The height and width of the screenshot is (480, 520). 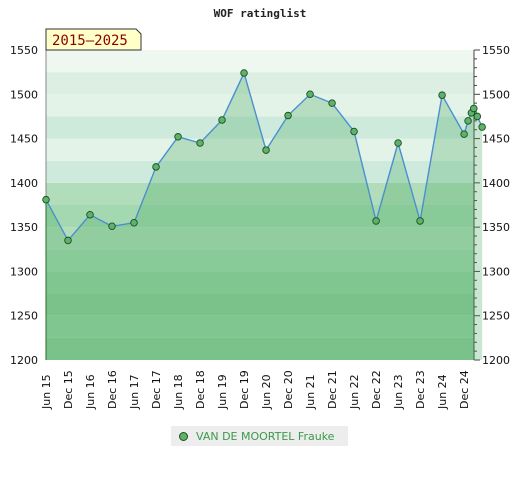 I want to click on x-tick-label: Jun 17, so click(x=134, y=392).